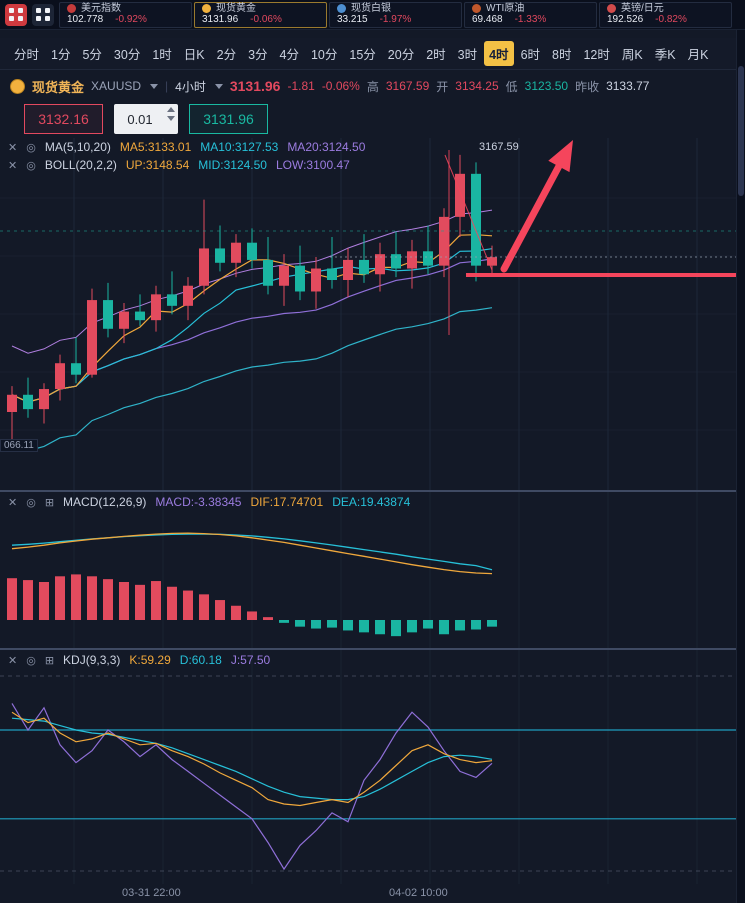 The height and width of the screenshot is (903, 745). Describe the element at coordinates (401, 55) in the screenshot. I see `timeframe-tab: 20分` at that location.